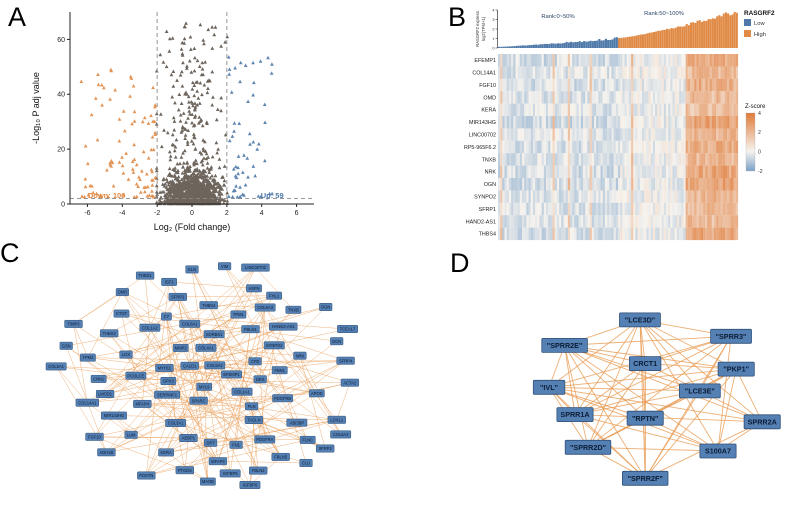 The image size is (801, 505). I want to click on panel-c-label: C, so click(10, 253).